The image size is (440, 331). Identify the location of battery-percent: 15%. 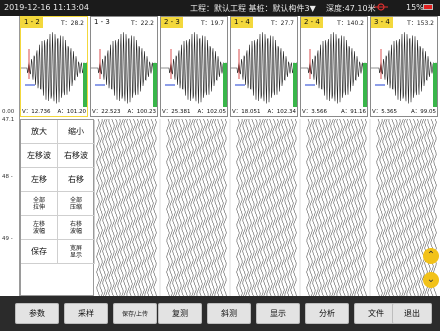
(415, 7).